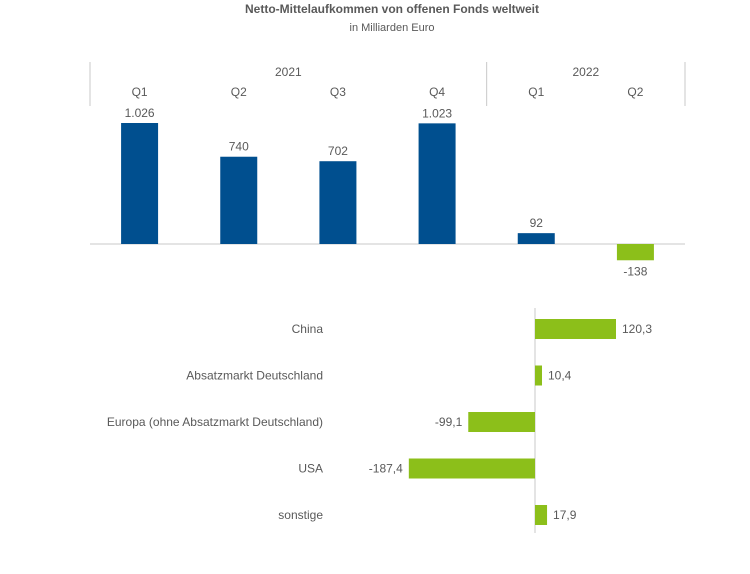  Describe the element at coordinates (338, 151) in the screenshot. I see `data-label: 702` at that location.